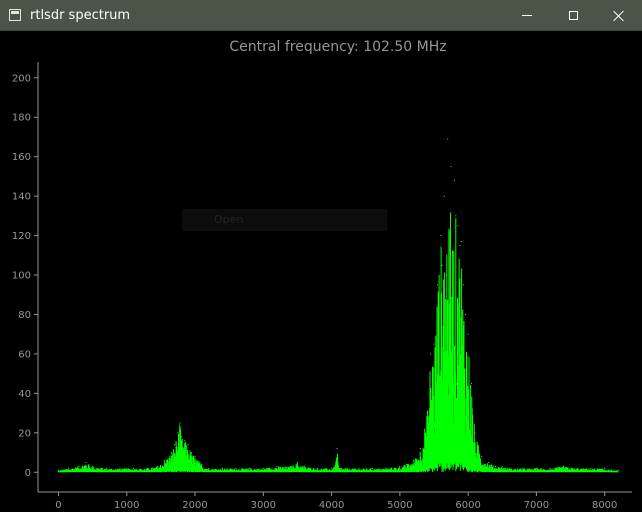 Image resolution: width=642 pixels, height=512 pixels. Describe the element at coordinates (80, 15) in the screenshot. I see `window-title: rtlsdr spectrum` at that location.